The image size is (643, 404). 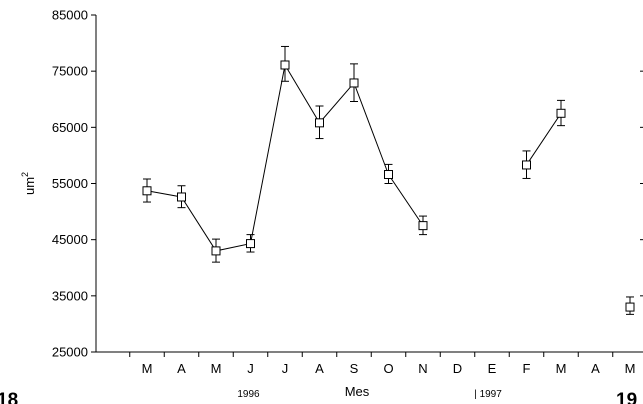 I want to click on x-tick-label: F, so click(x=527, y=368).